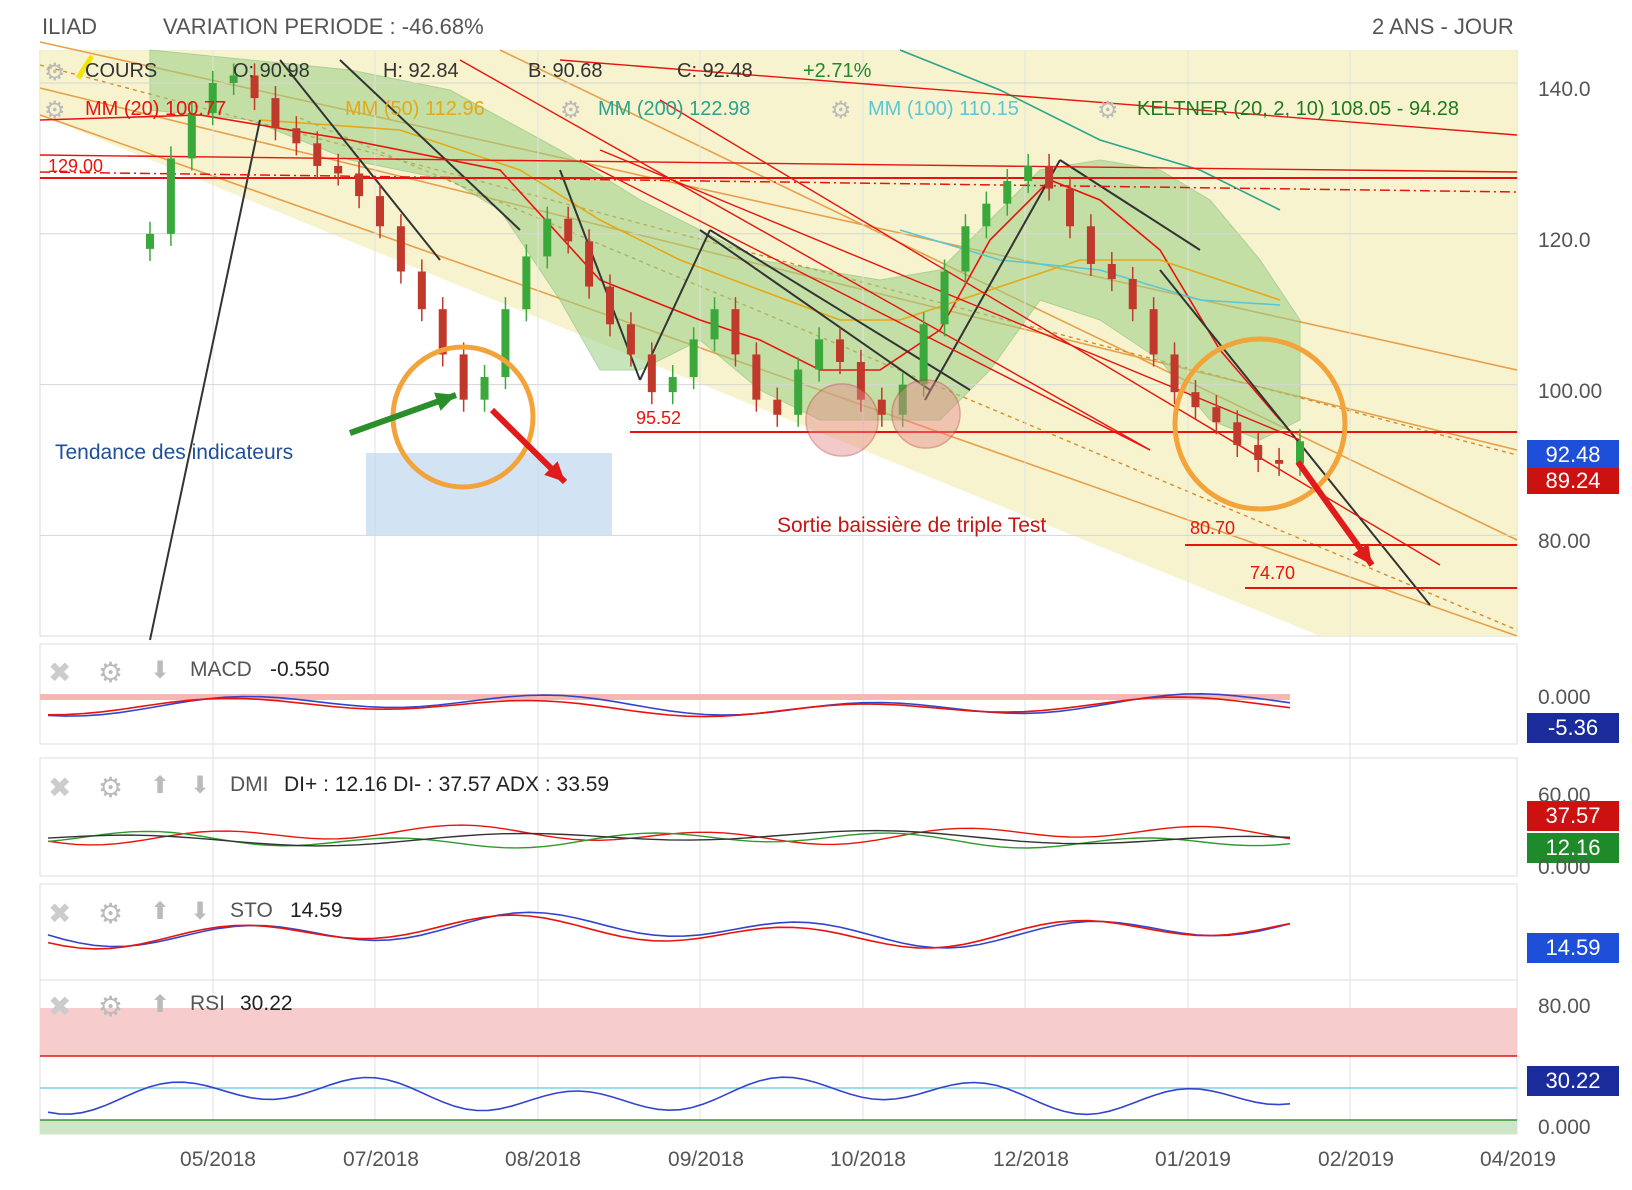 The height and width of the screenshot is (1190, 1632). What do you see at coordinates (174, 452) in the screenshot?
I see `tendance-label: Tendance des indicateurs` at bounding box center [174, 452].